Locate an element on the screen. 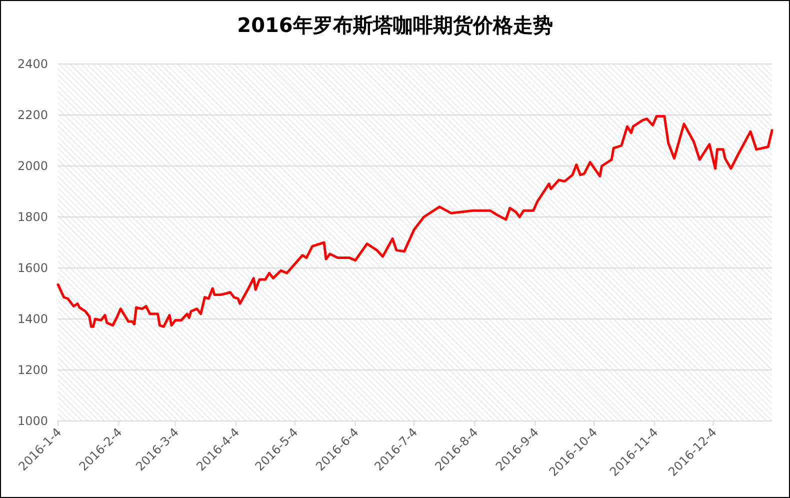 The image size is (790, 498). y-tick-label: 2200 is located at coordinates (32, 115).